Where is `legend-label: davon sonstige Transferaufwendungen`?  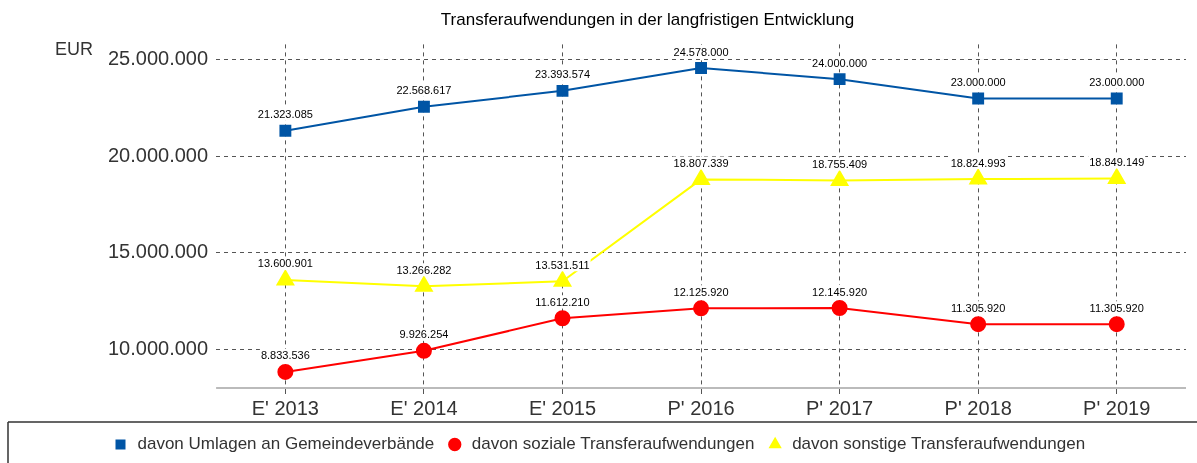
legend-label: davon sonstige Transferaufwendungen is located at coordinates (939, 444).